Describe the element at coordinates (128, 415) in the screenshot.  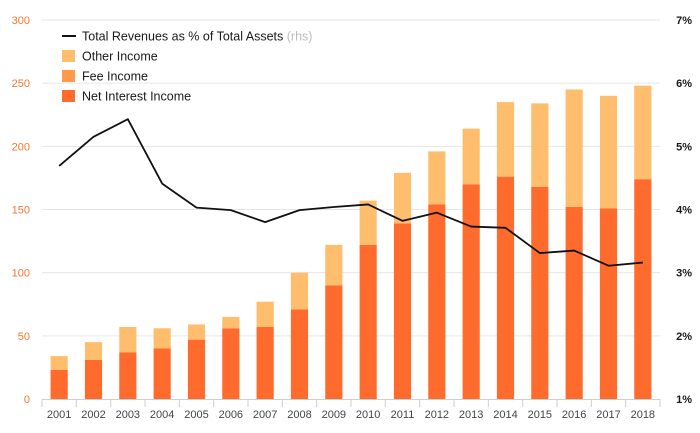
I see `x-tick-label: 2003` at that location.